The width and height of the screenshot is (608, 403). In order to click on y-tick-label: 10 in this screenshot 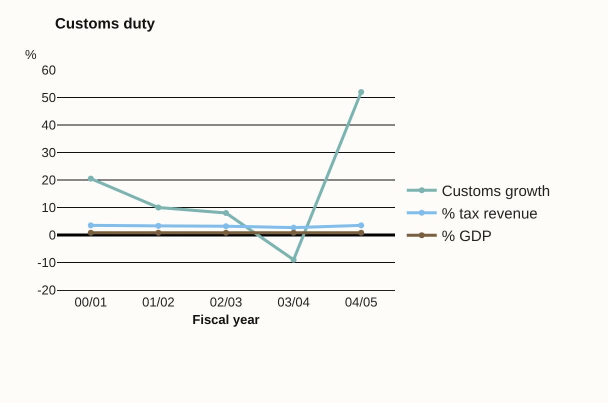, I will do `click(49, 208)`.